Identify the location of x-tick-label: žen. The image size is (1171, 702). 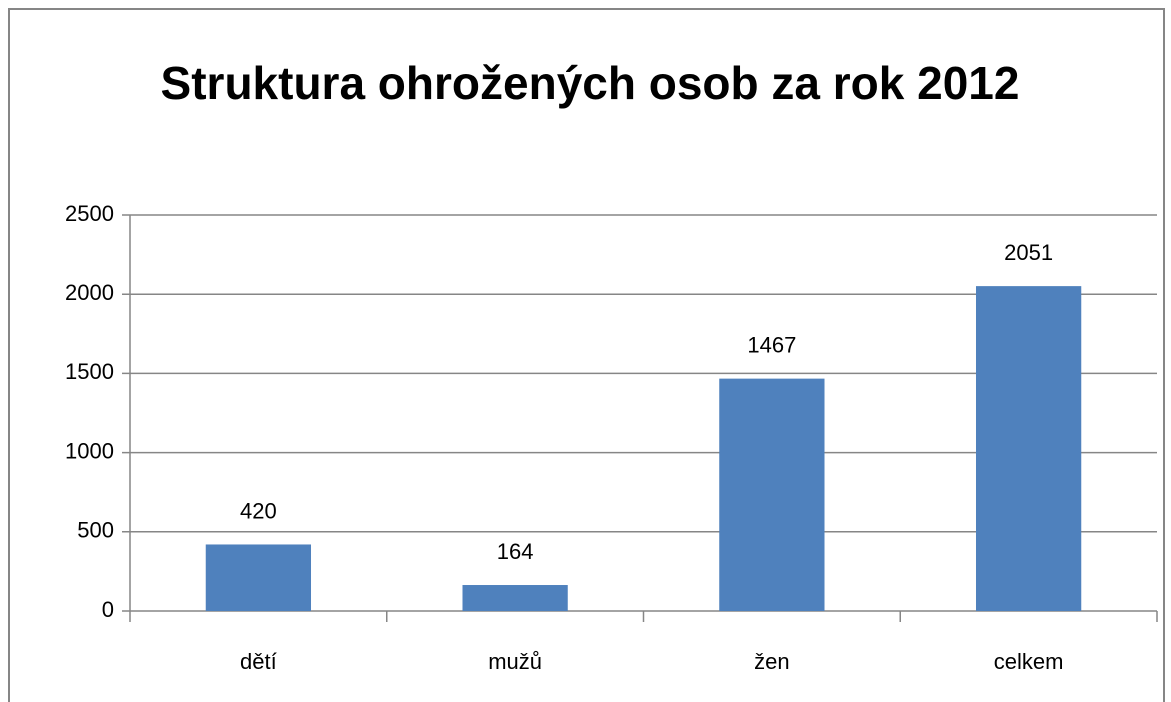
(771, 661).